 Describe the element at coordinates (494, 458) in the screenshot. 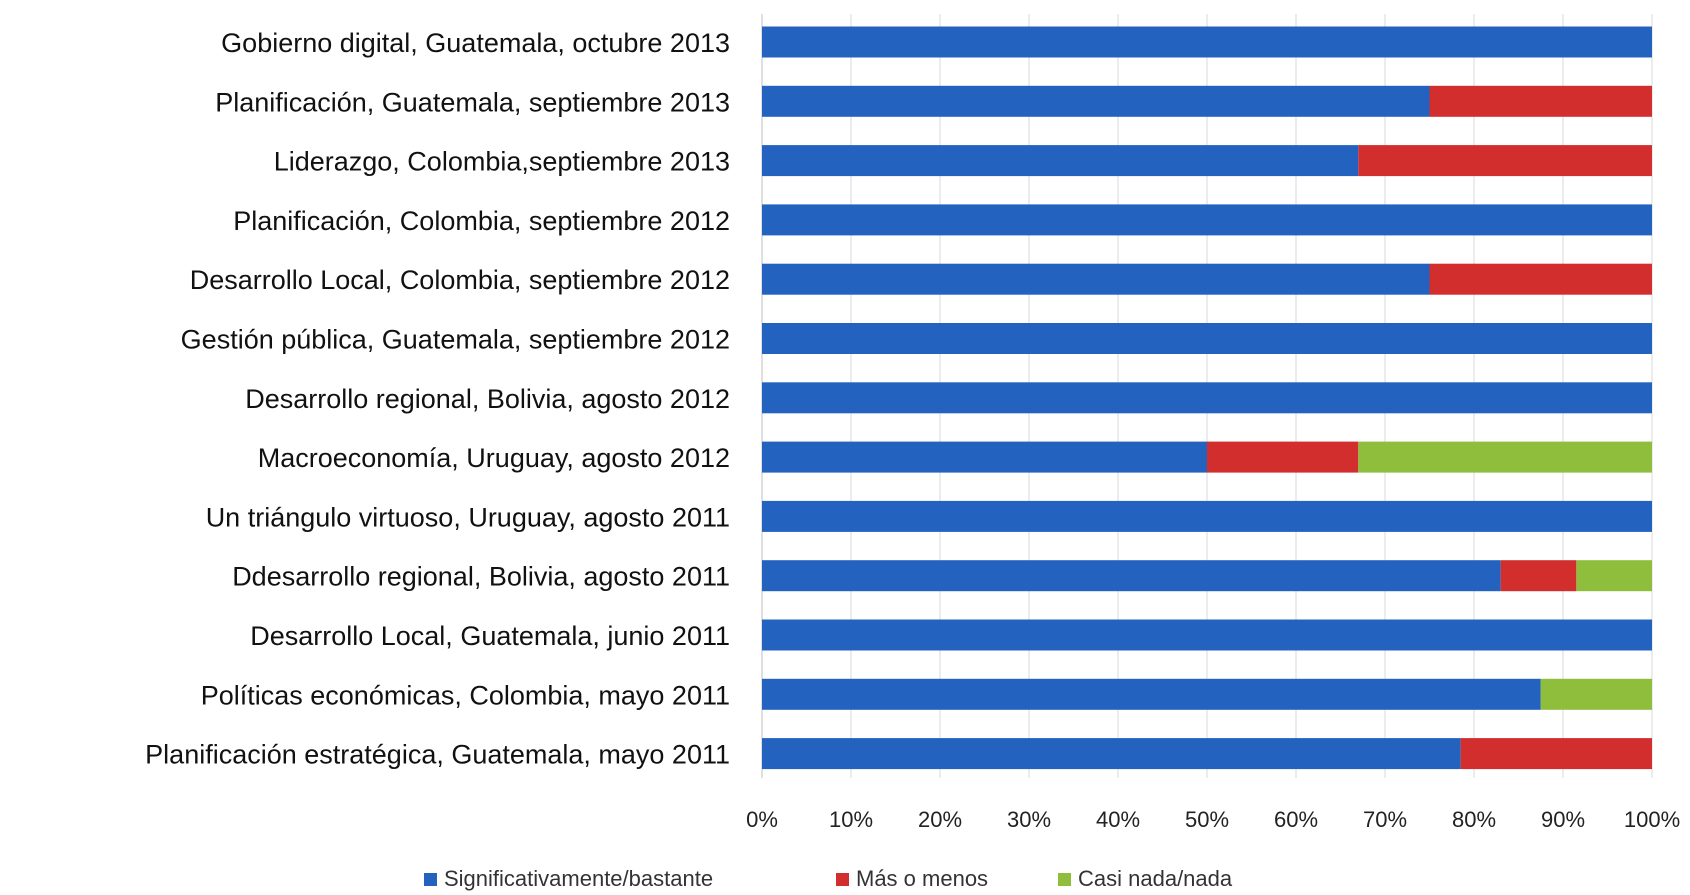

I see `category-label: Macroeconomía, Uruguay, agosto 2012` at that location.